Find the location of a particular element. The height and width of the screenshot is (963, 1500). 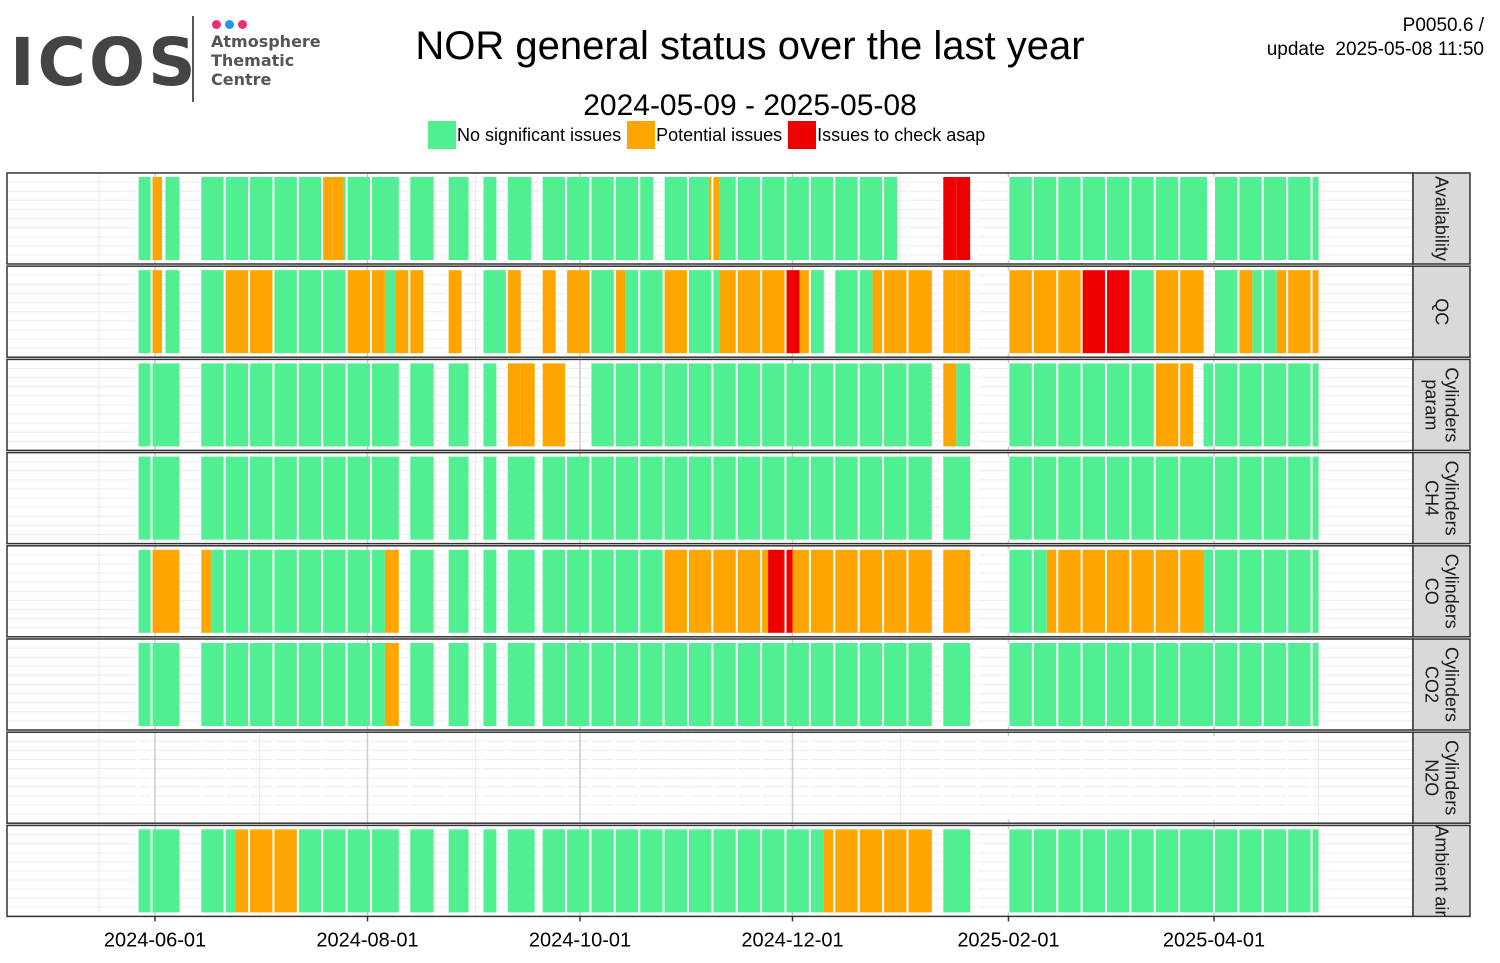

x-tick-label: 2024-10-01 is located at coordinates (580, 940).